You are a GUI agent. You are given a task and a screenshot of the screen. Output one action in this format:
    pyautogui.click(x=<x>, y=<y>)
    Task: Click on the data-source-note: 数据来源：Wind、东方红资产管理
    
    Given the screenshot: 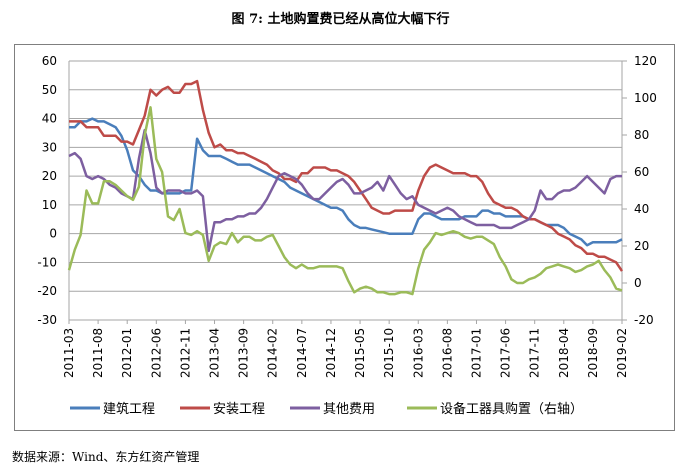 What is the action you would take?
    pyautogui.click(x=106, y=457)
    